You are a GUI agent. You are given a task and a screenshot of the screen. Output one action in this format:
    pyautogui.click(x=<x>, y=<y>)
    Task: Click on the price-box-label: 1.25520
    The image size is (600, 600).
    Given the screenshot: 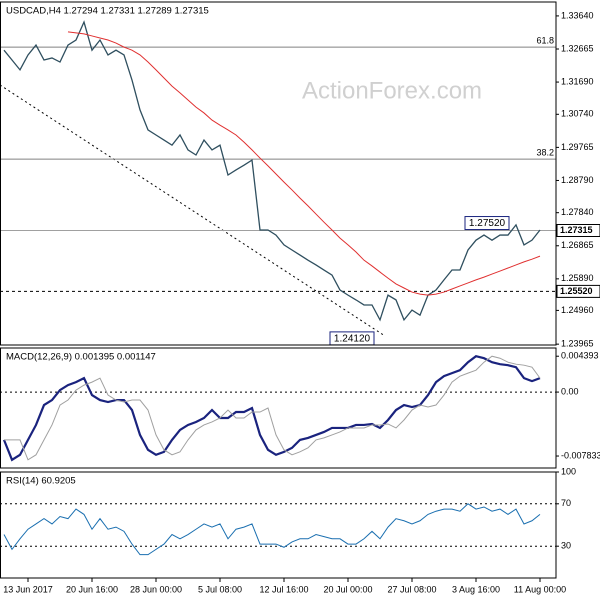 What is the action you would take?
    pyautogui.click(x=576, y=291)
    